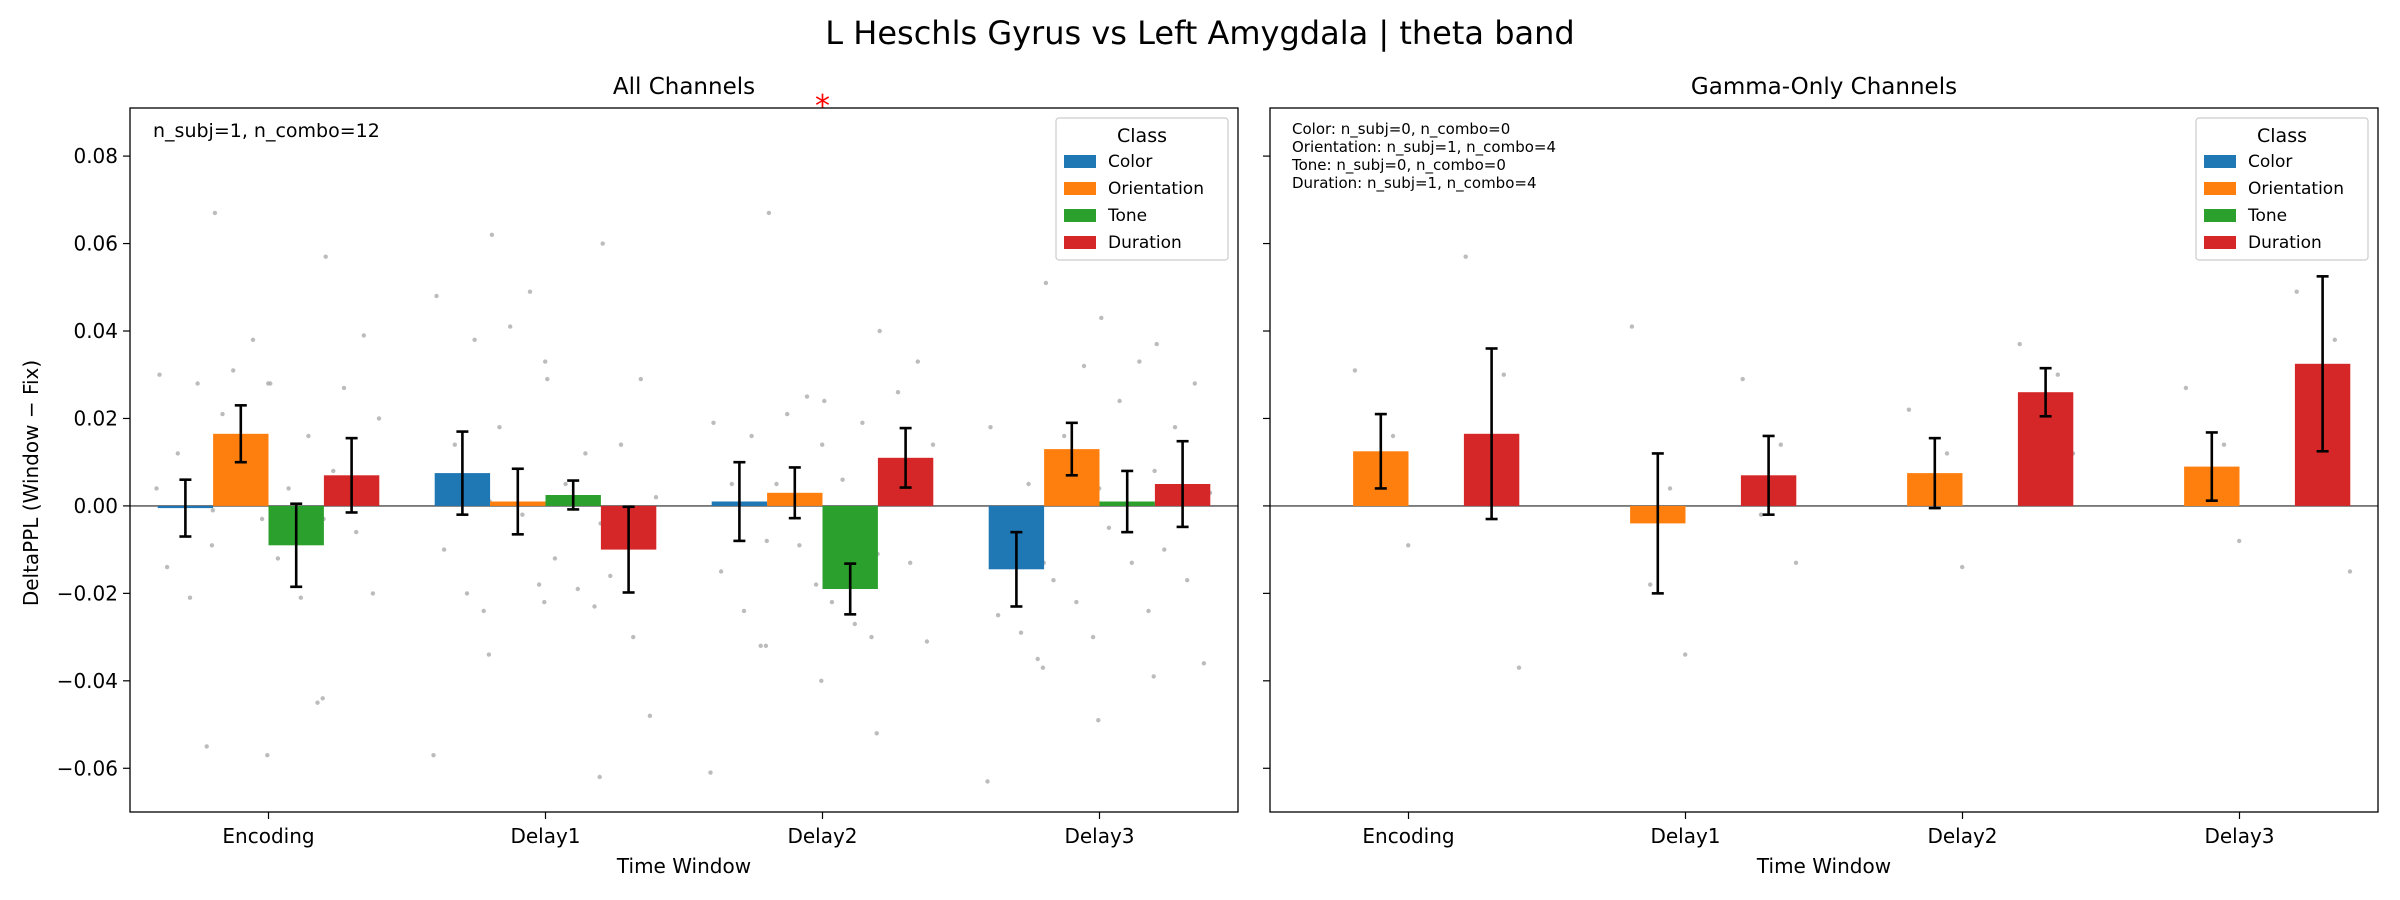  I want to click on error-bars, so click(684, 510).